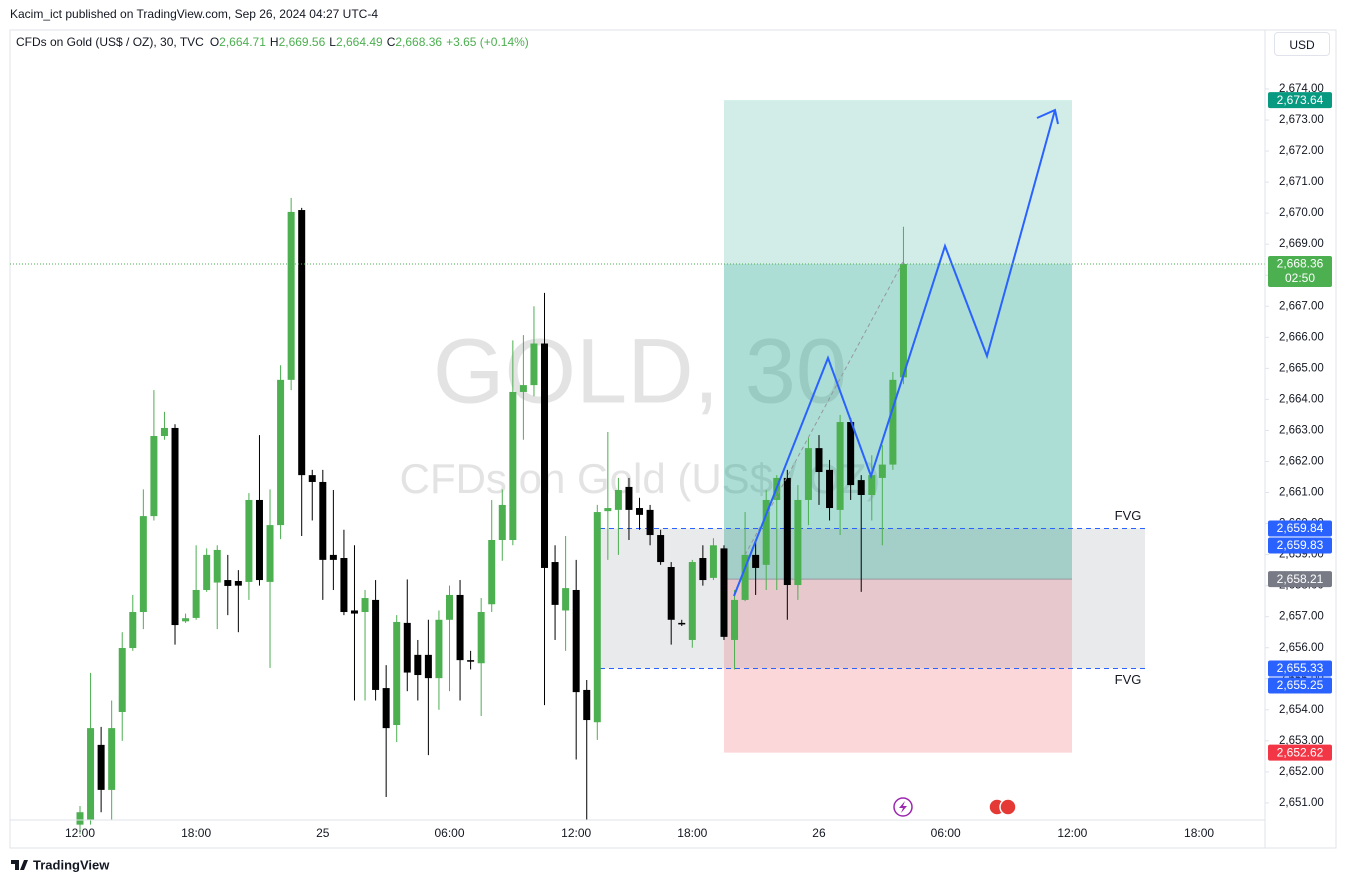 The image size is (1346, 883). Describe the element at coordinates (1301, 213) in the screenshot. I see `y-tick-label: 2,670.00` at that location.